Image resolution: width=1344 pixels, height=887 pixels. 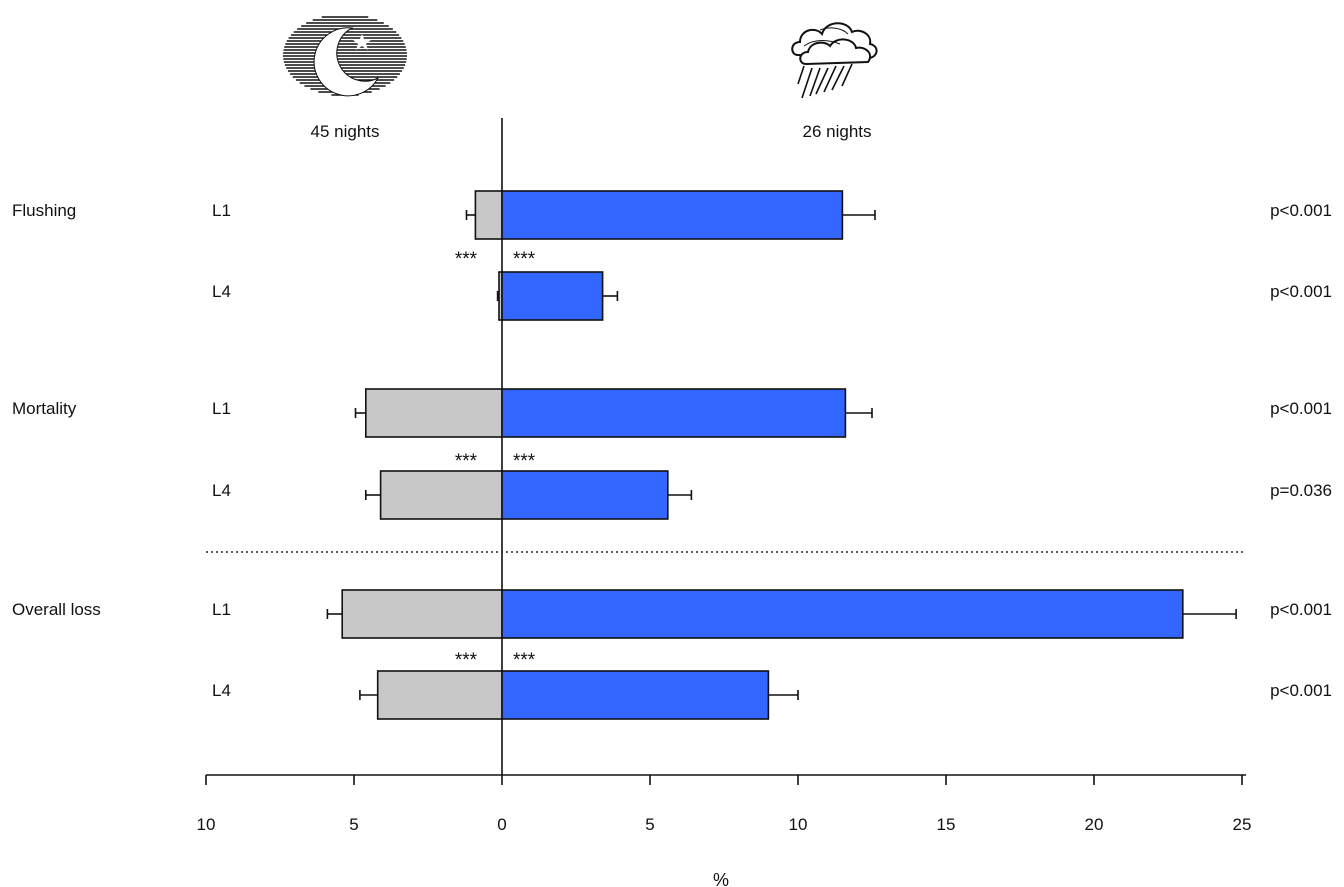 I want to click on rain-cloud-icon, so click(x=834, y=60).